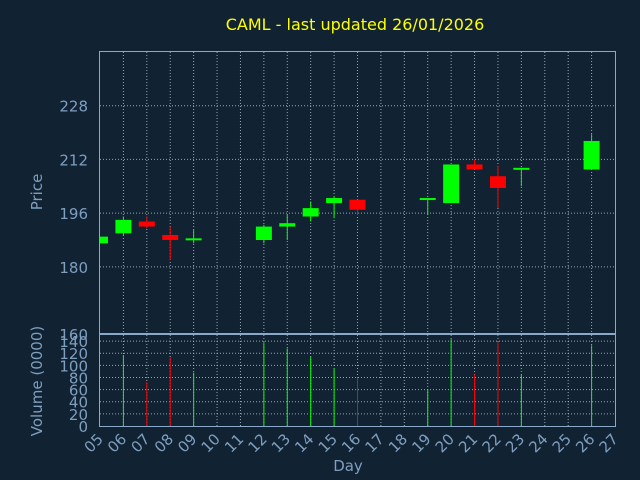 The image size is (640, 480). I want to click on x-tick-label: 26, so click(585, 443).